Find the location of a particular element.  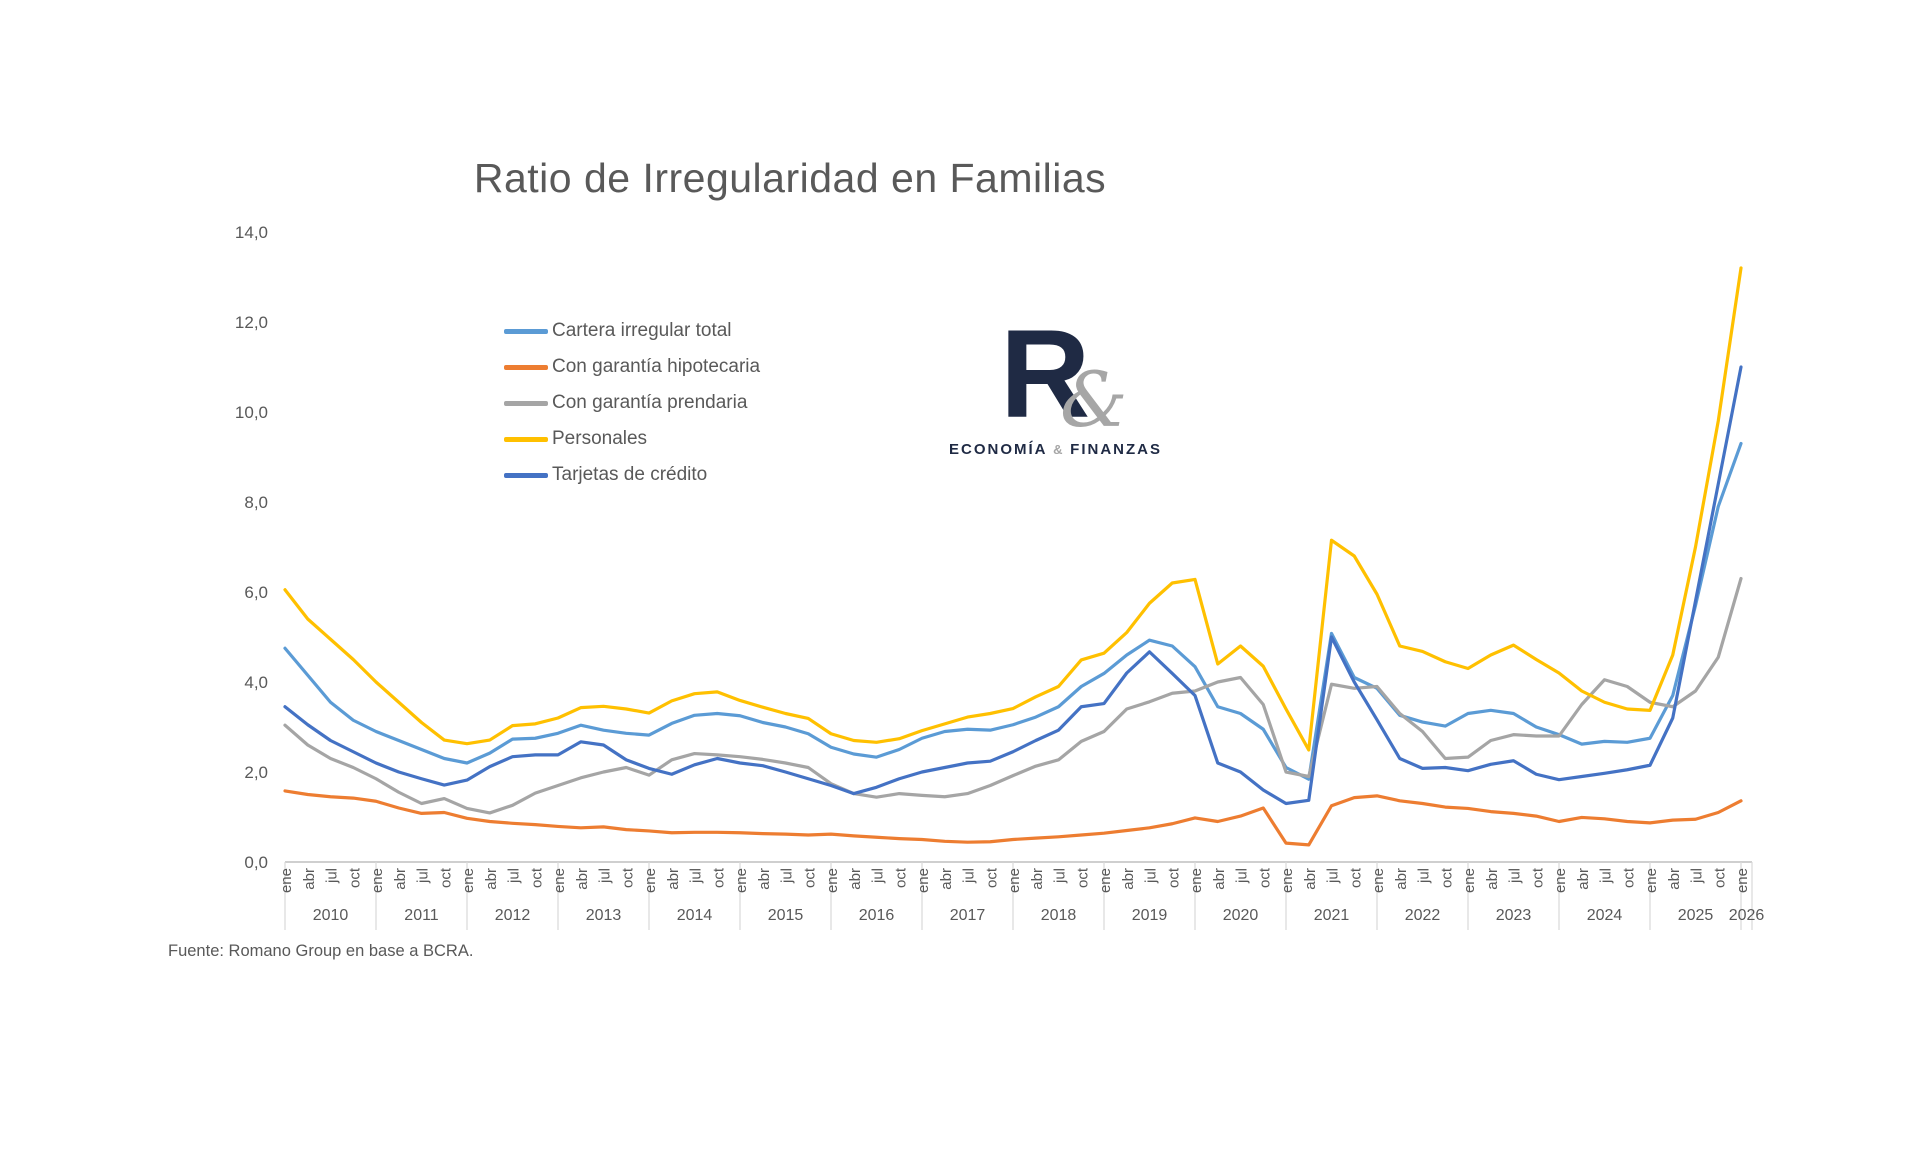

x-axis-year-label: 2011 is located at coordinates (421, 915).